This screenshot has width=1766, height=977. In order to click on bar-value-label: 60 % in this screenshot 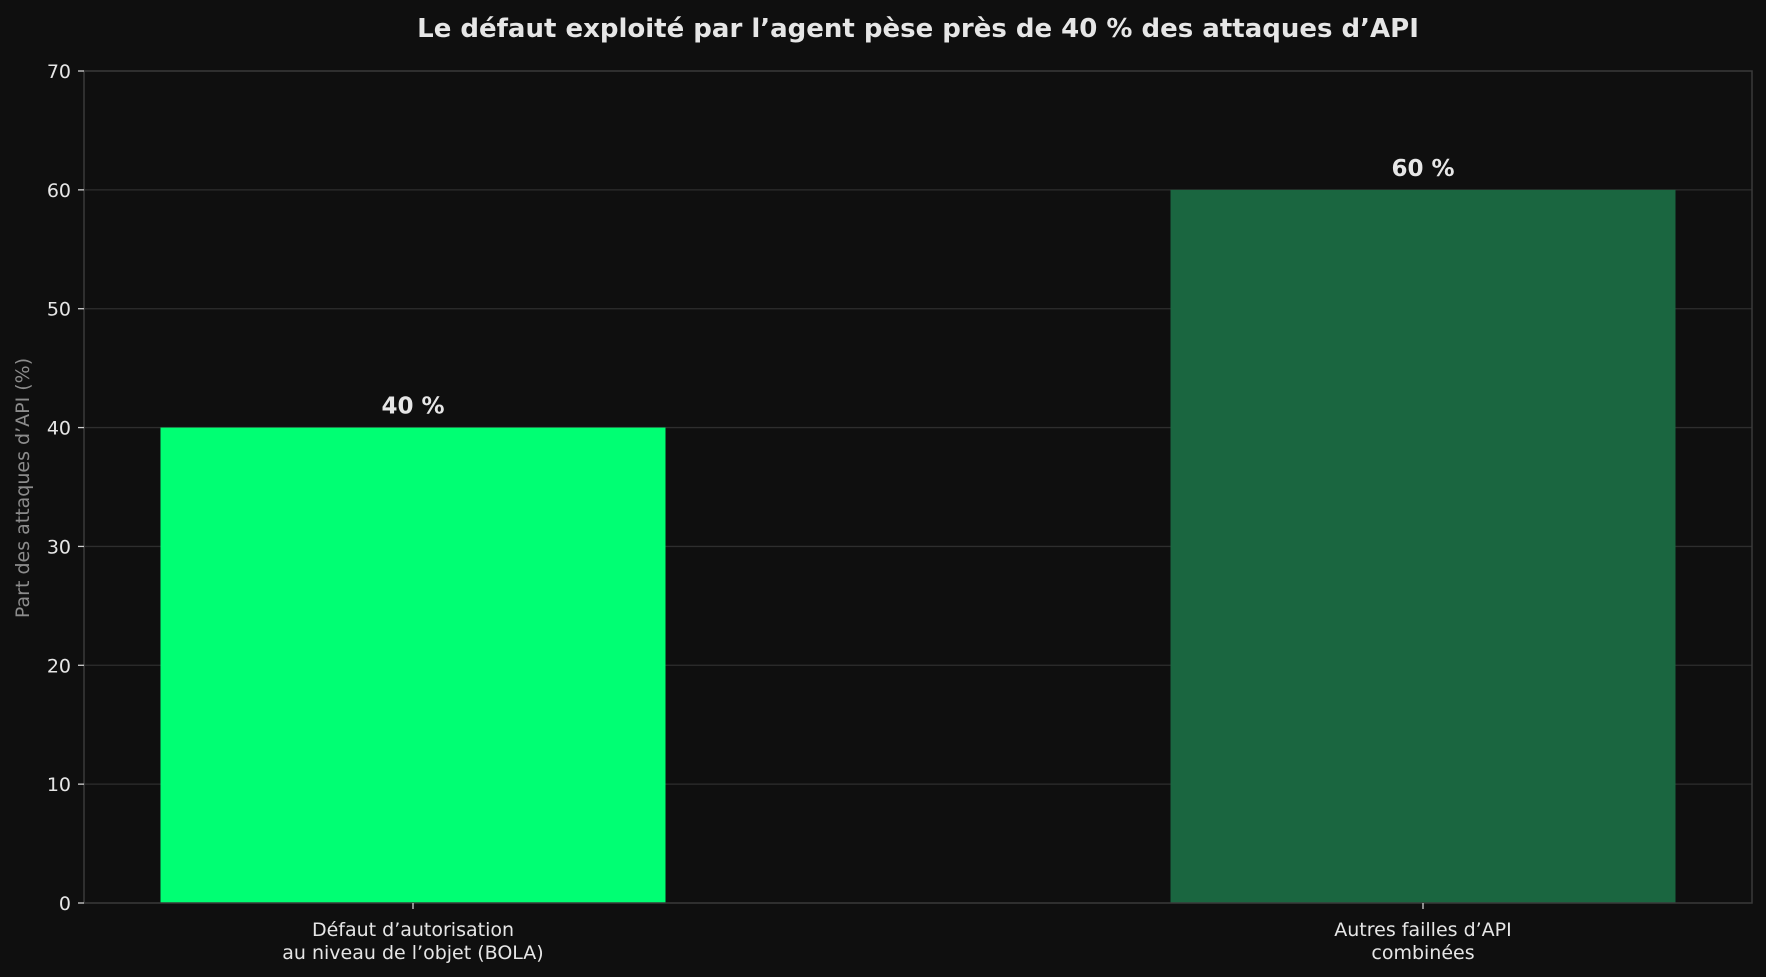, I will do `click(1422, 169)`.